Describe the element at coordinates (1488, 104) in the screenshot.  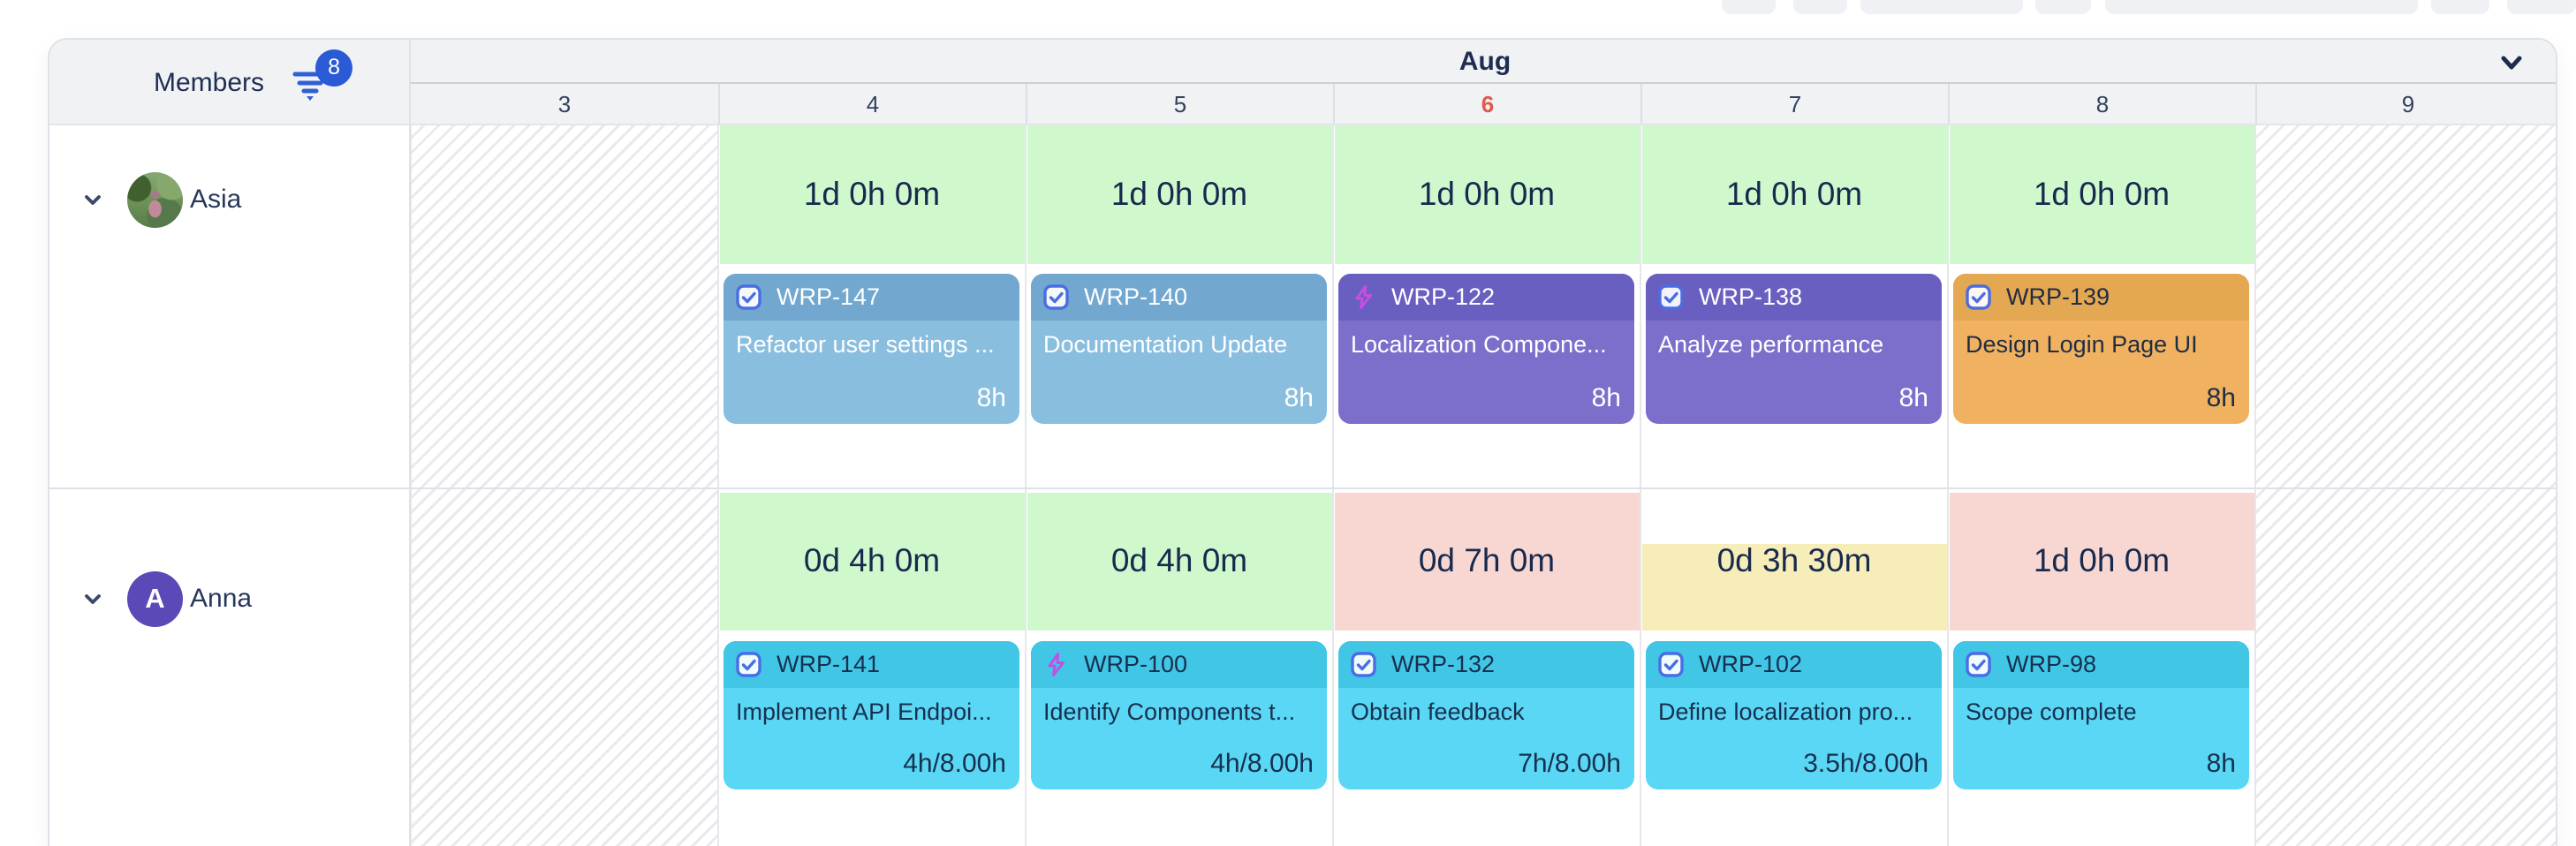
I see `day-header-label: 6` at that location.